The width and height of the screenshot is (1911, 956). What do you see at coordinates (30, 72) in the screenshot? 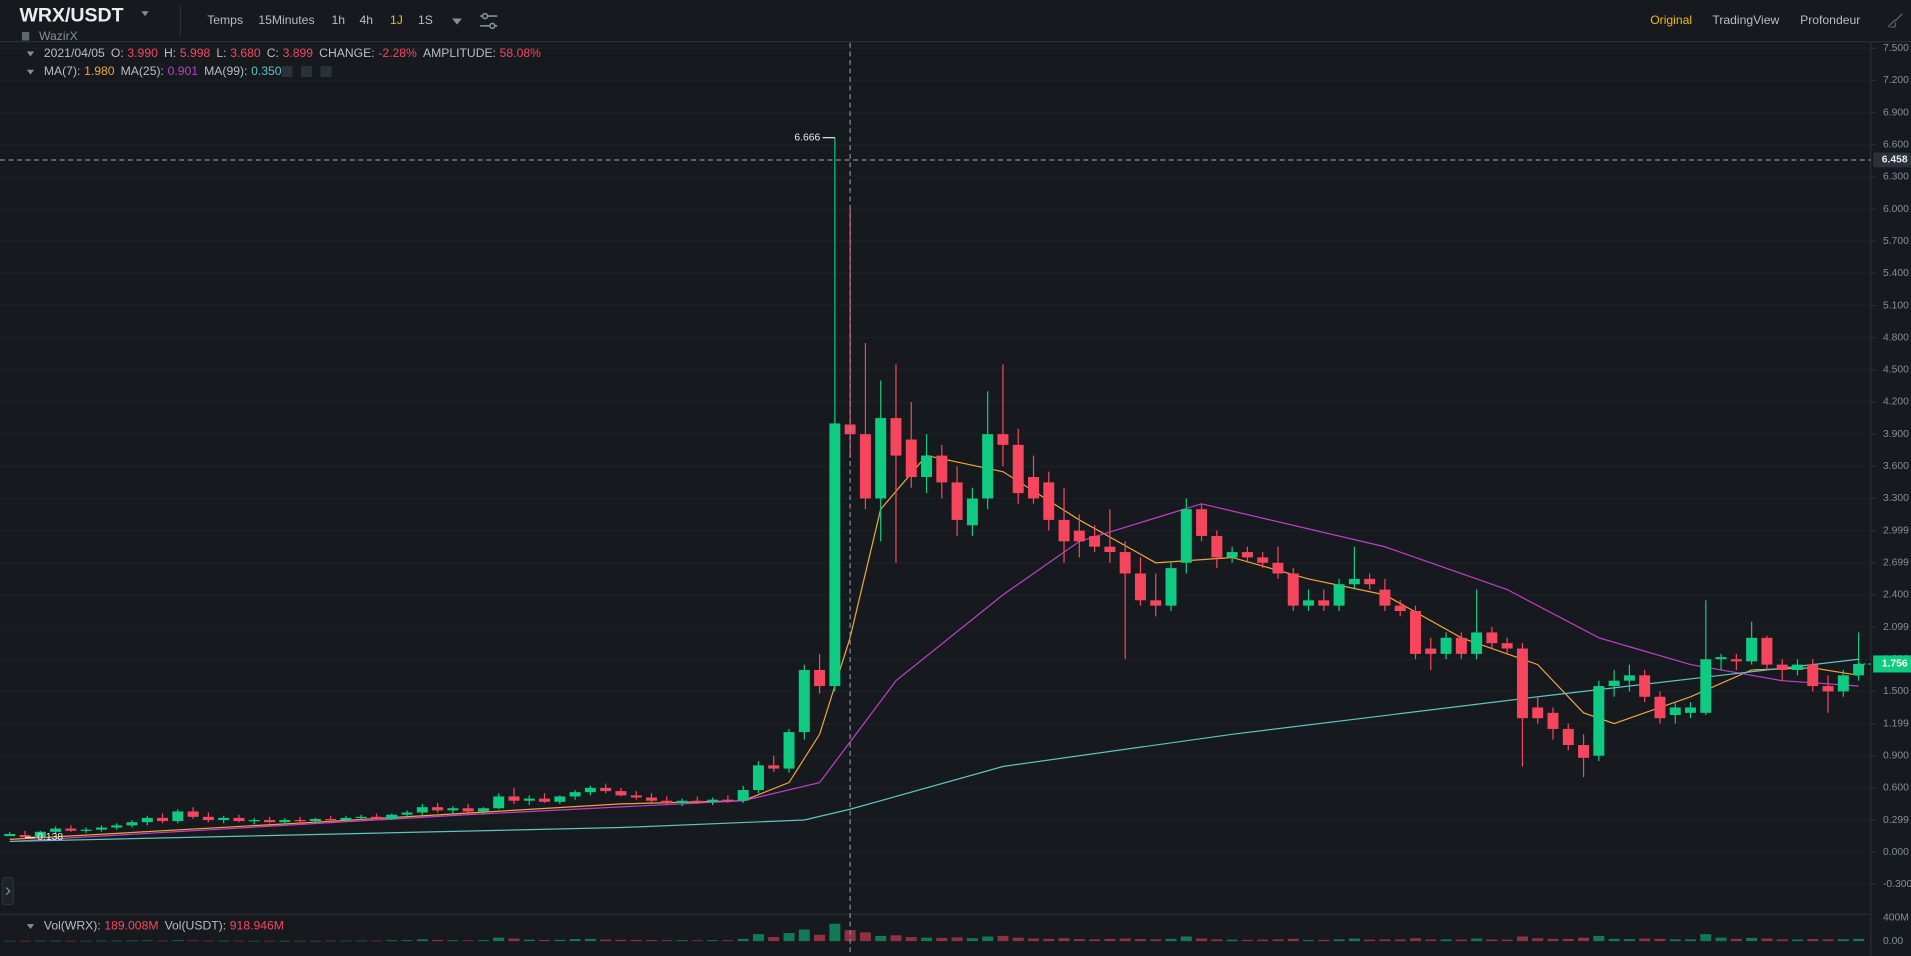
I see `ma-toggle` at bounding box center [30, 72].